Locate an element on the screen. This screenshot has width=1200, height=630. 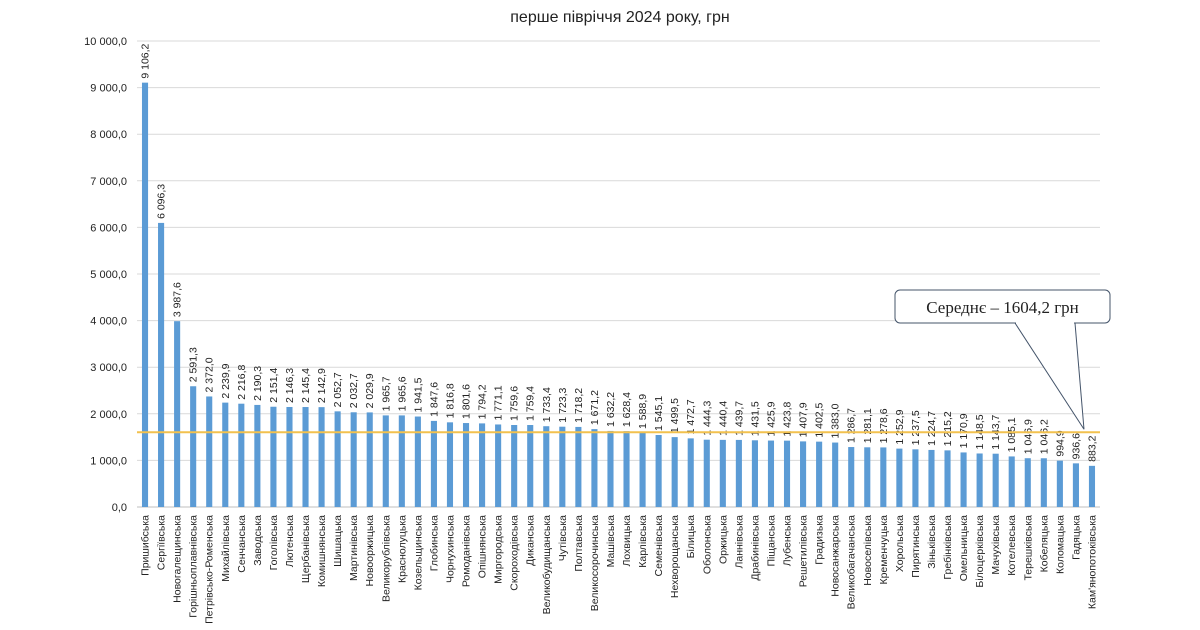
data-label: 1 632,2 is located at coordinates (611, 409).